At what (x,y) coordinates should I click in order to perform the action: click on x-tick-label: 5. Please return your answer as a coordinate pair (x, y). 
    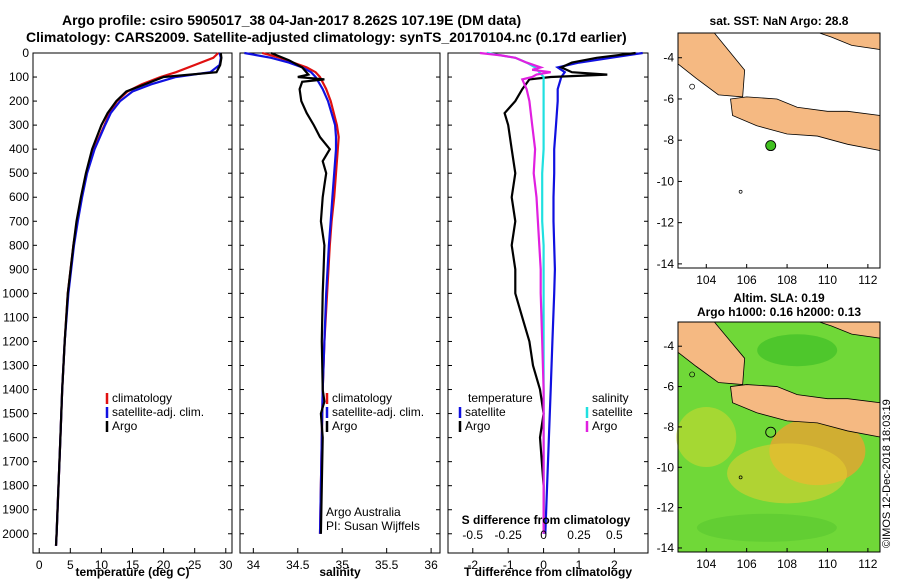
    Looking at the image, I should click on (70, 565).